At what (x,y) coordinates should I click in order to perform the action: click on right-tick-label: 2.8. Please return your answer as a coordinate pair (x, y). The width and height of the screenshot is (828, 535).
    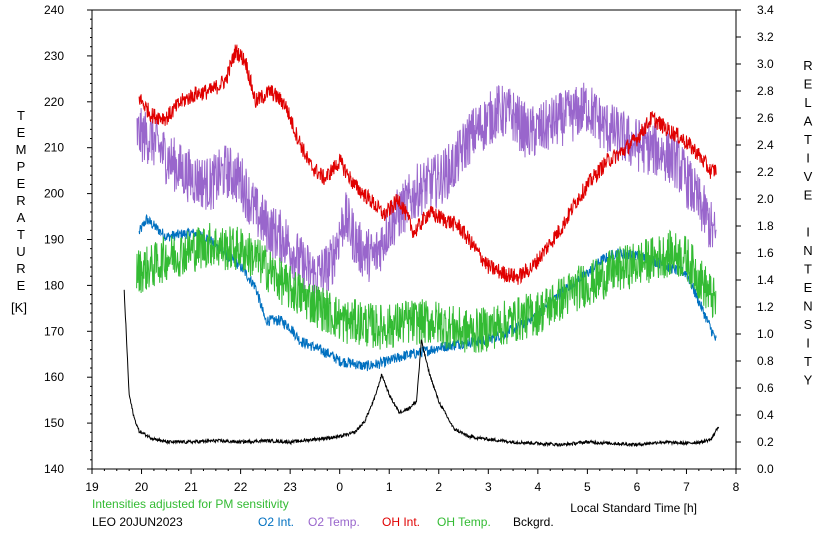
    Looking at the image, I should click on (765, 91).